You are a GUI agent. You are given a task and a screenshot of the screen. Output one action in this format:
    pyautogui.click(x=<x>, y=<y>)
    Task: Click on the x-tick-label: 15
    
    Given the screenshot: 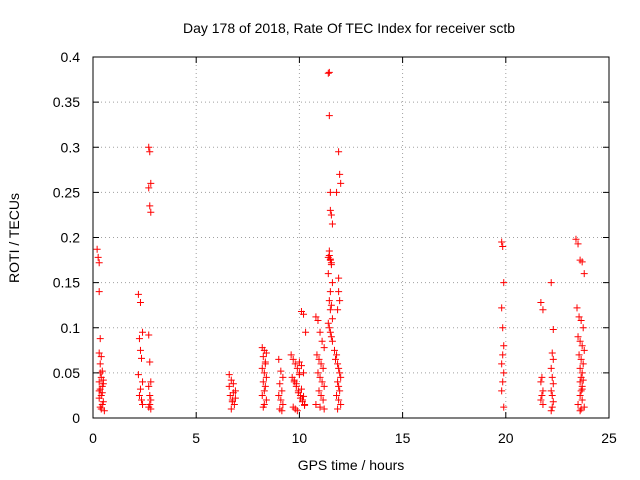 What is the action you would take?
    pyautogui.click(x=403, y=438)
    